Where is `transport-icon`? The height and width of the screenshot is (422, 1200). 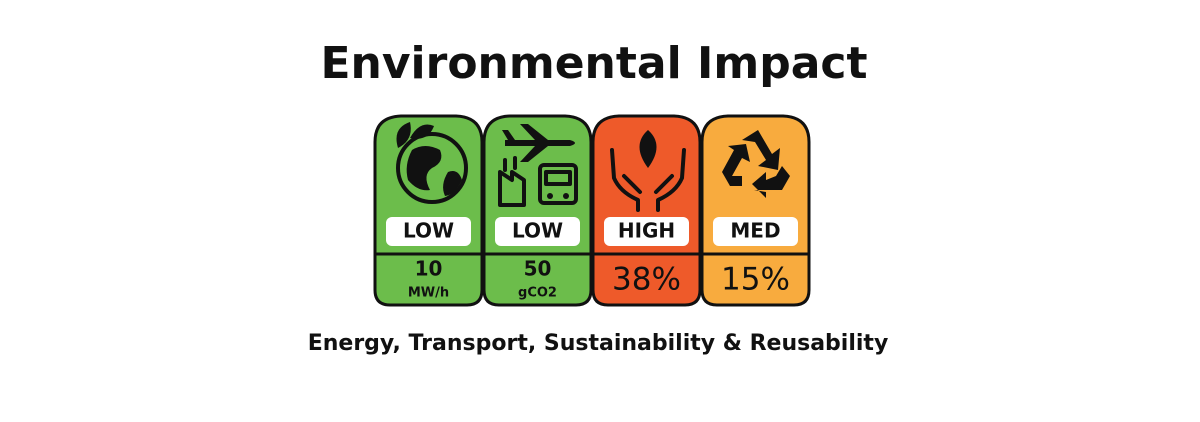 transport-icon is located at coordinates (538, 165).